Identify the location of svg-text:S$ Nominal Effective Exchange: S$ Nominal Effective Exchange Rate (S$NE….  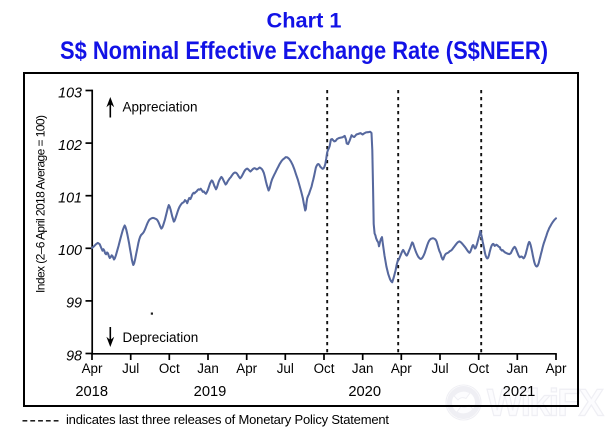
(304, 51).